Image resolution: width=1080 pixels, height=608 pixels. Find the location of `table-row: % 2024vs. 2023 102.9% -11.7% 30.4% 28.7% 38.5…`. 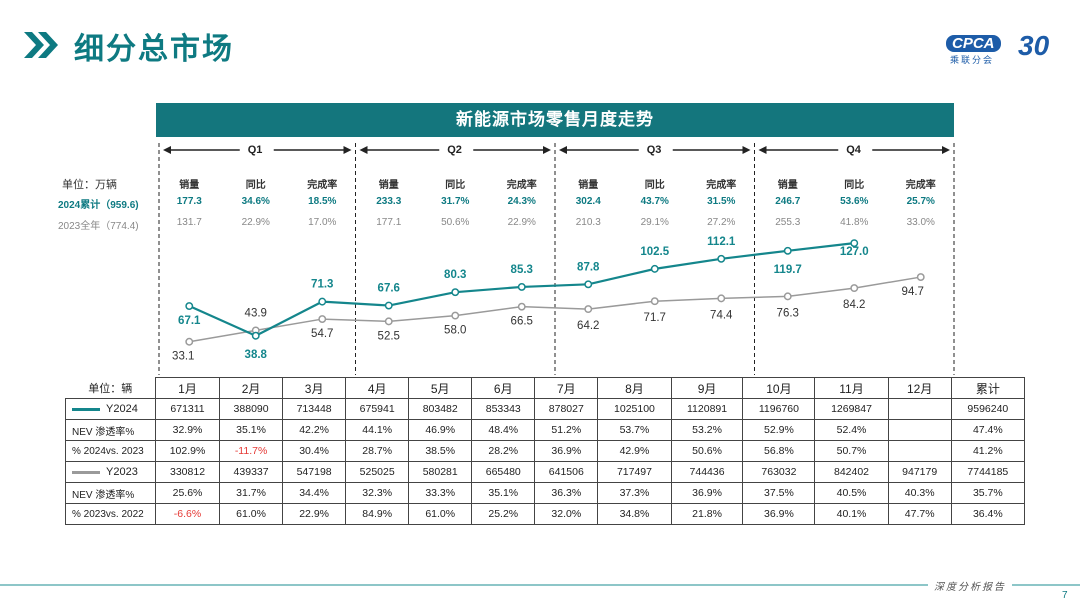

table-row: % 2024vs. 2023 102.9% -11.7% 30.4% 28.7% 38.5… is located at coordinates (545, 451).